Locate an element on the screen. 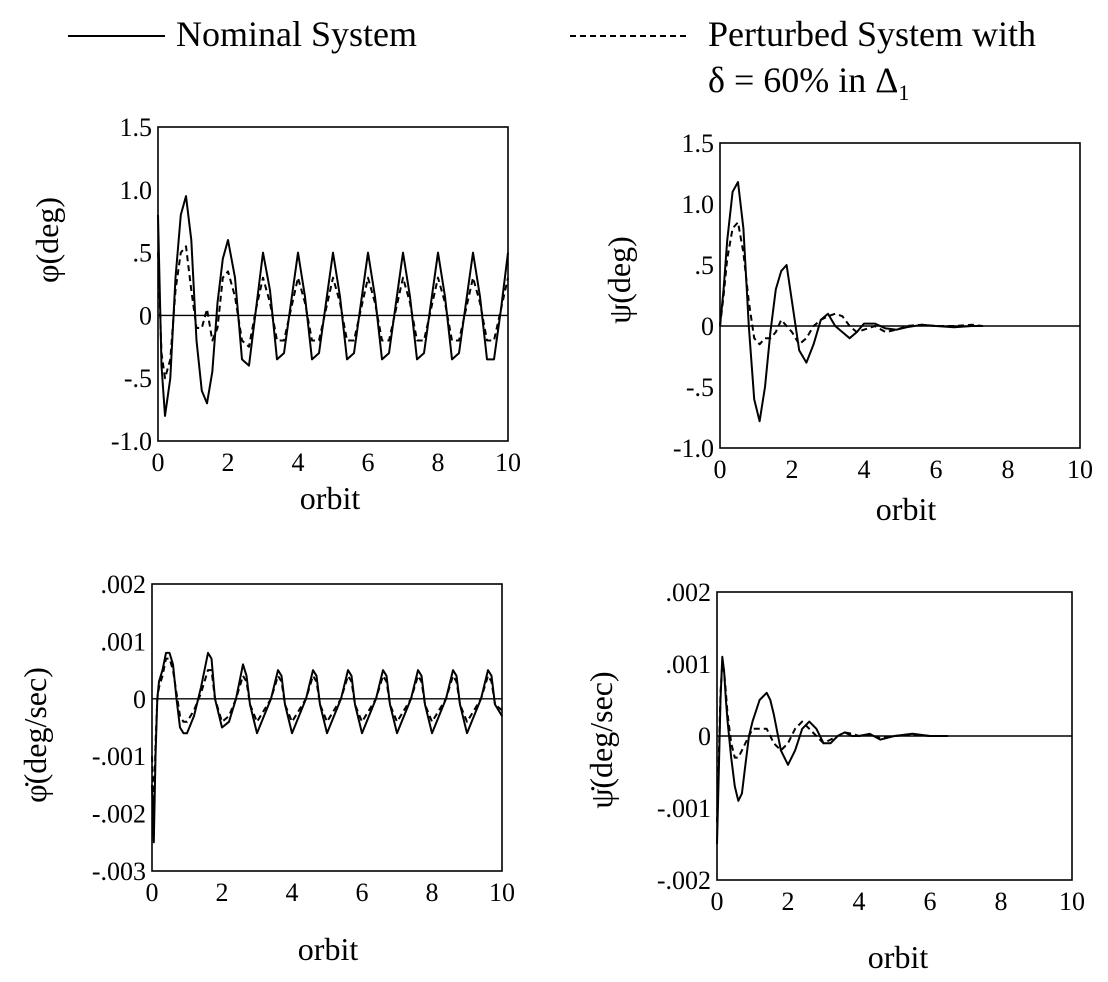 The image size is (1108, 982). panel-psi-y-tick-label: 1.0 is located at coordinates (698, 204).